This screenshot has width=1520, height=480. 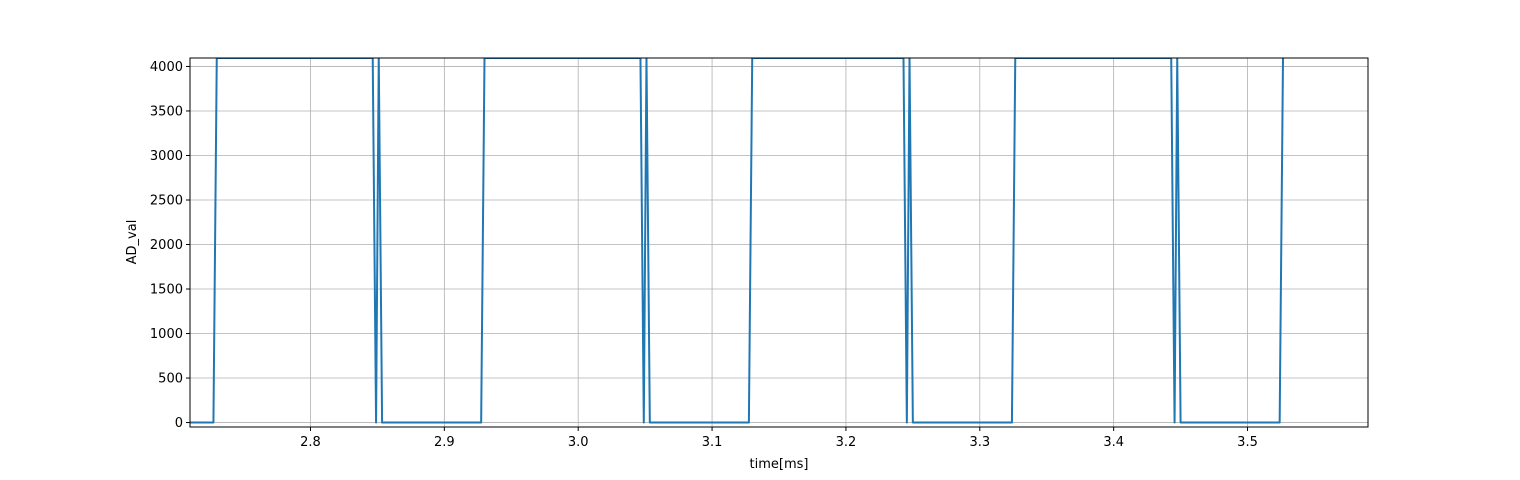 I want to click on y-tick-label: 4000, so click(x=166, y=67).